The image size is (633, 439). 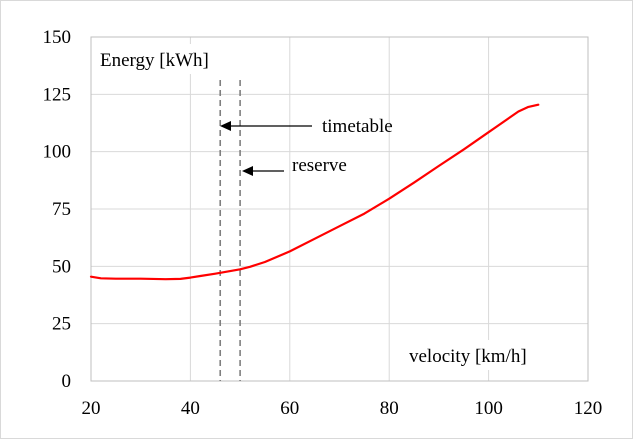 I want to click on x-tick-label-5: 120, so click(x=588, y=408).